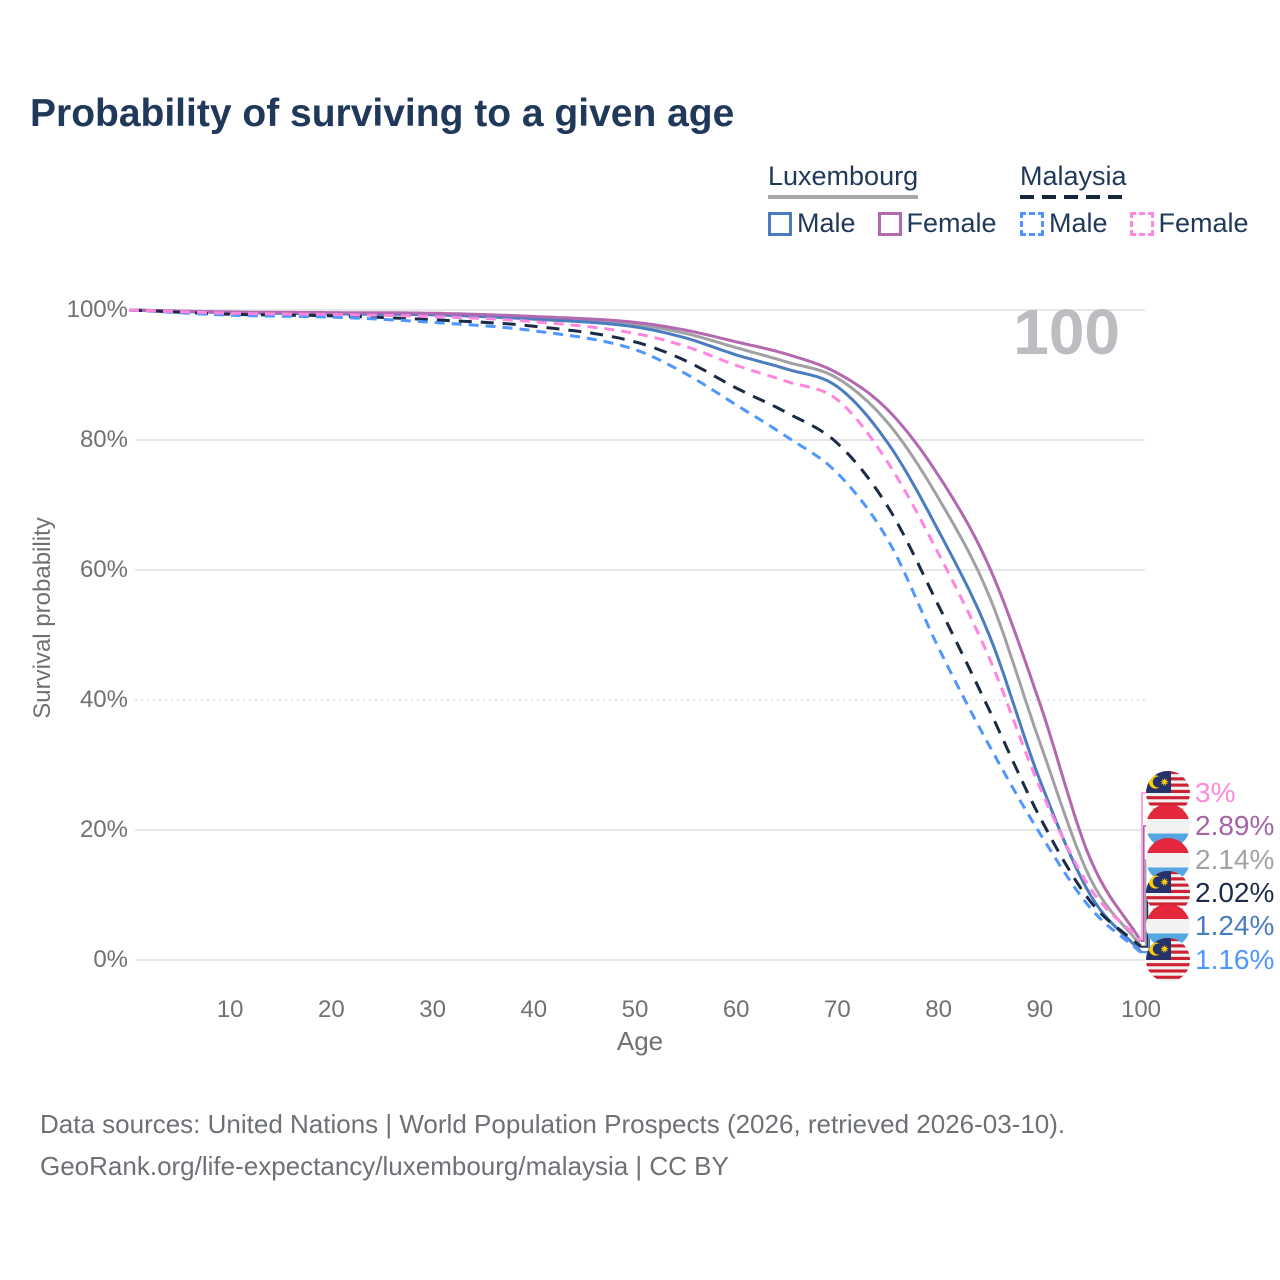 This screenshot has width=1280, height=1280. What do you see at coordinates (736, 1009) in the screenshot?
I see `x-tick-60: 60` at bounding box center [736, 1009].